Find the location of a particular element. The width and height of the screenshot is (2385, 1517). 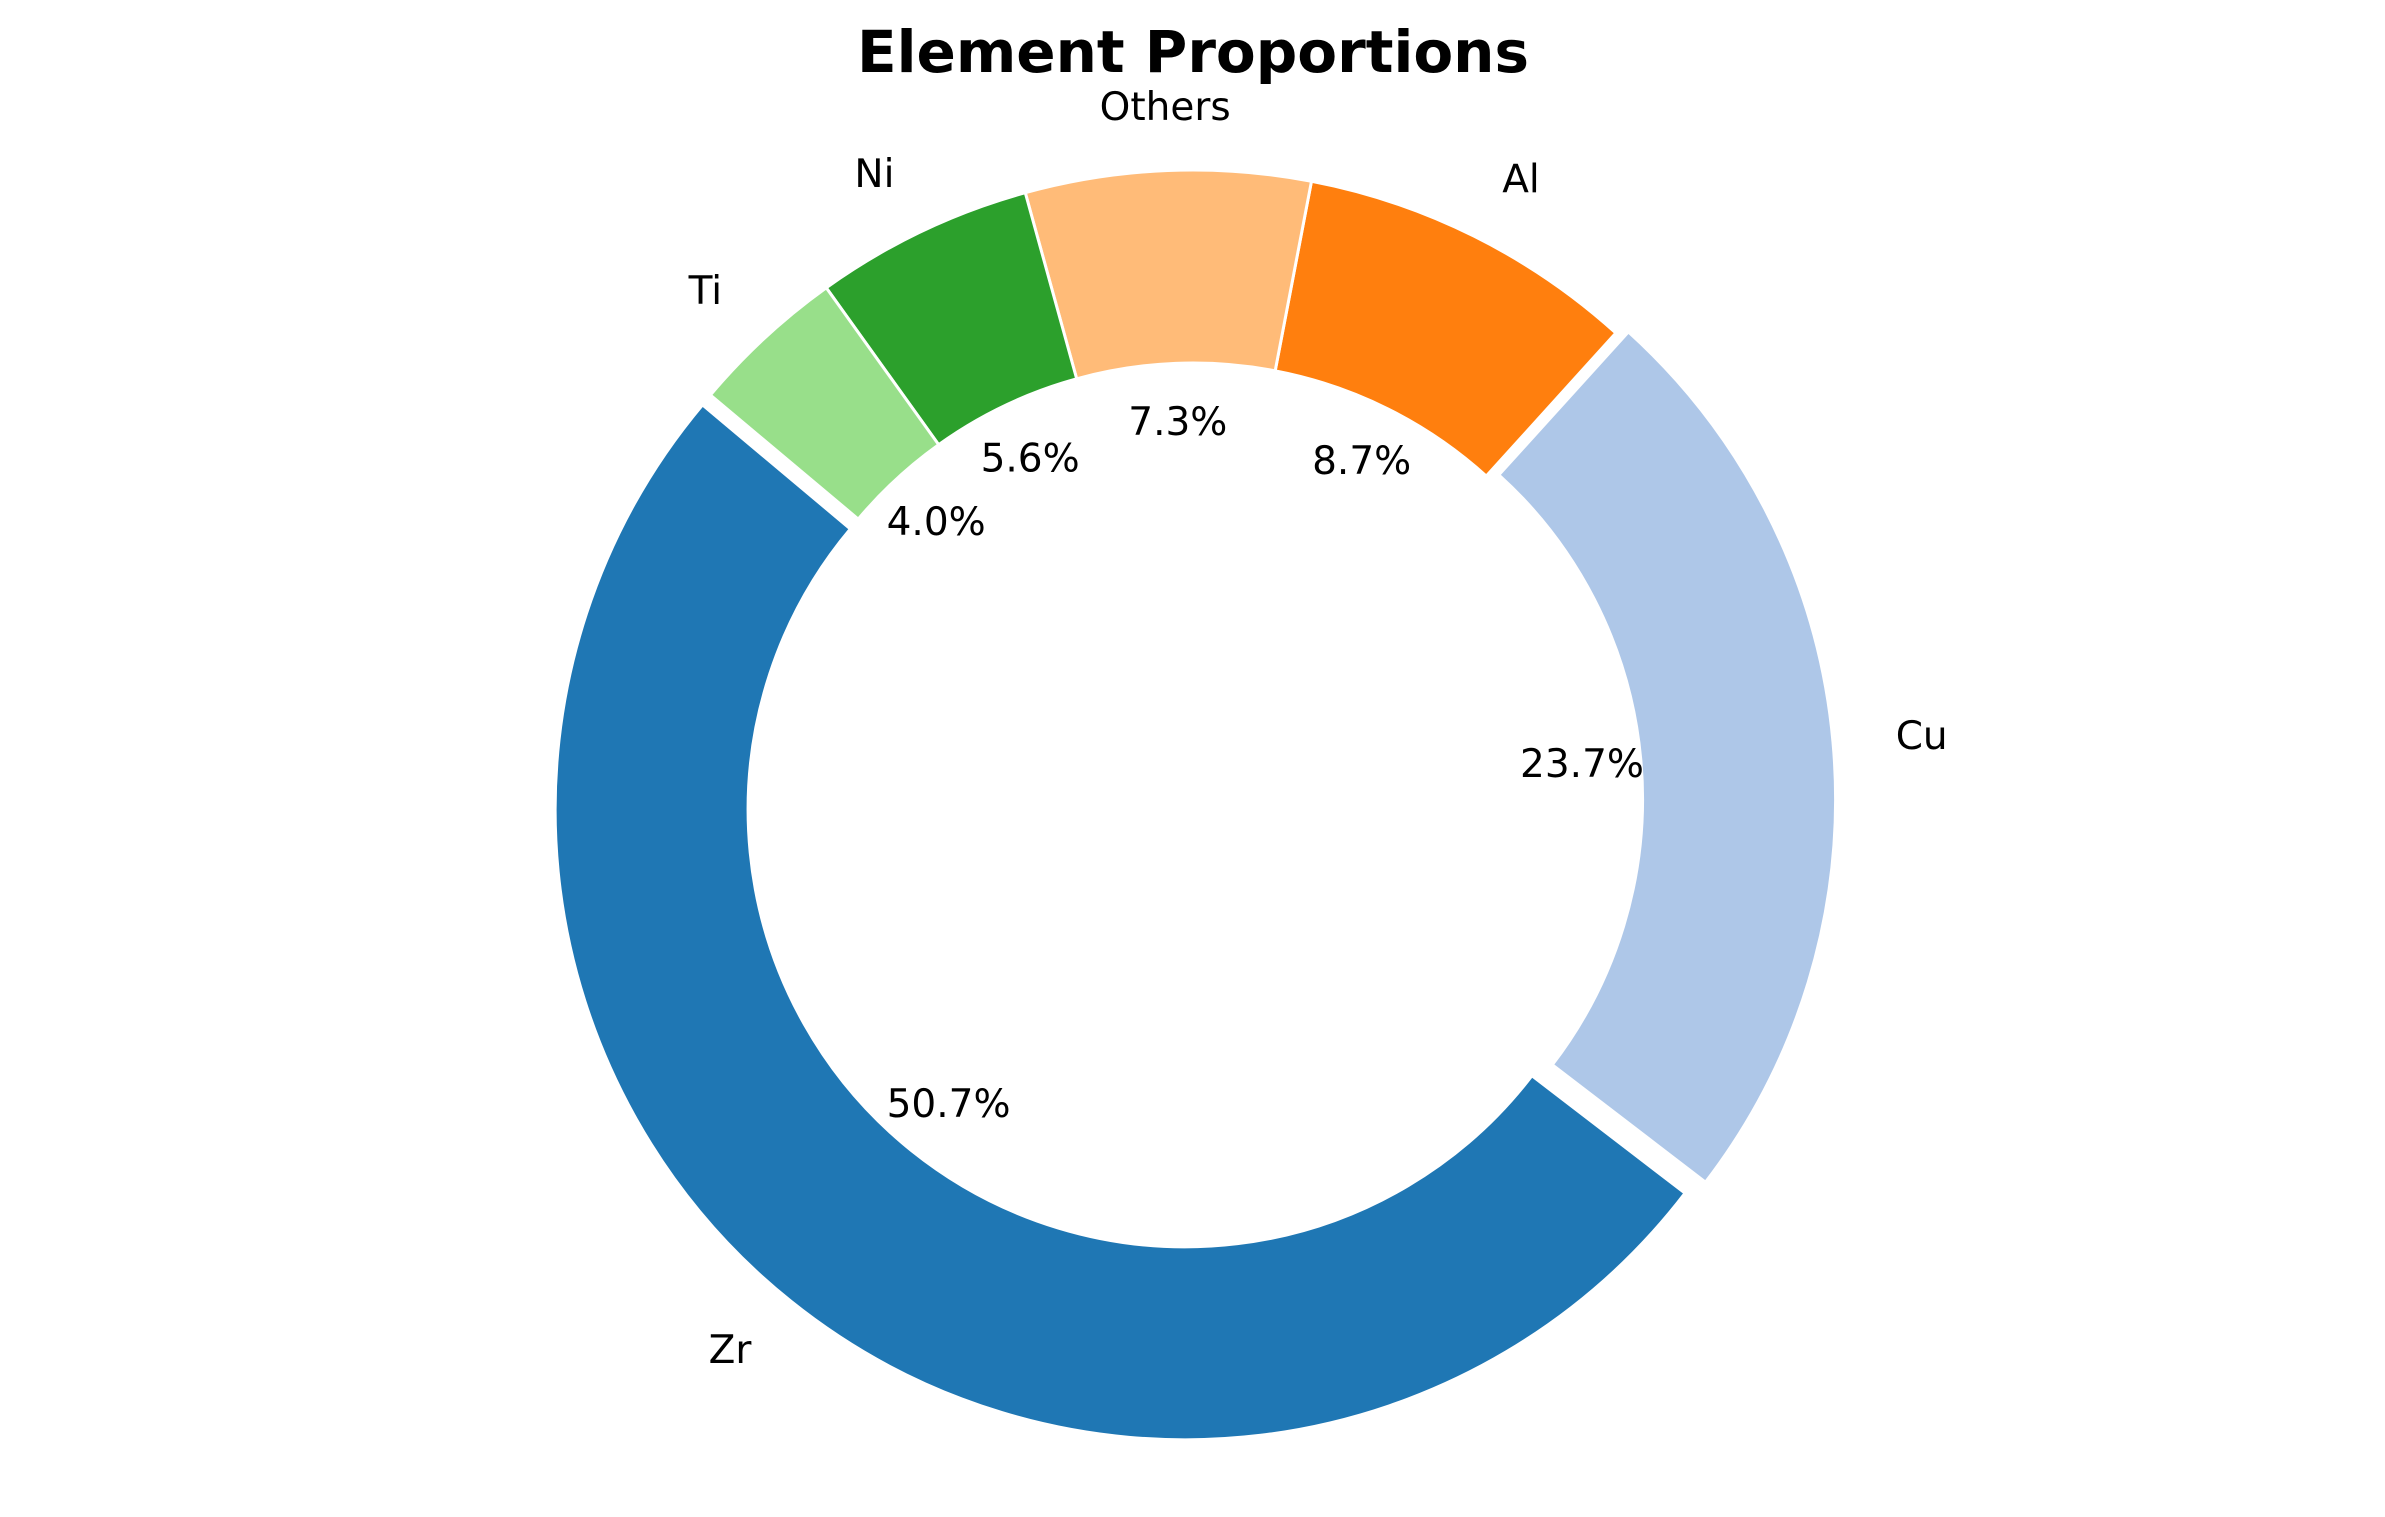

percent-label-ti: 4.0% is located at coordinates (936, 522).